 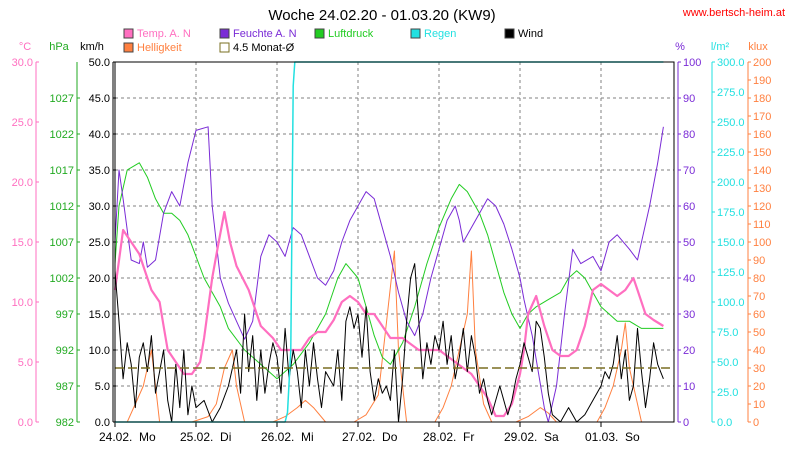 What do you see at coordinates (724, 423) in the screenshot?
I see `tick-label-rain: 0.0` at bounding box center [724, 423].